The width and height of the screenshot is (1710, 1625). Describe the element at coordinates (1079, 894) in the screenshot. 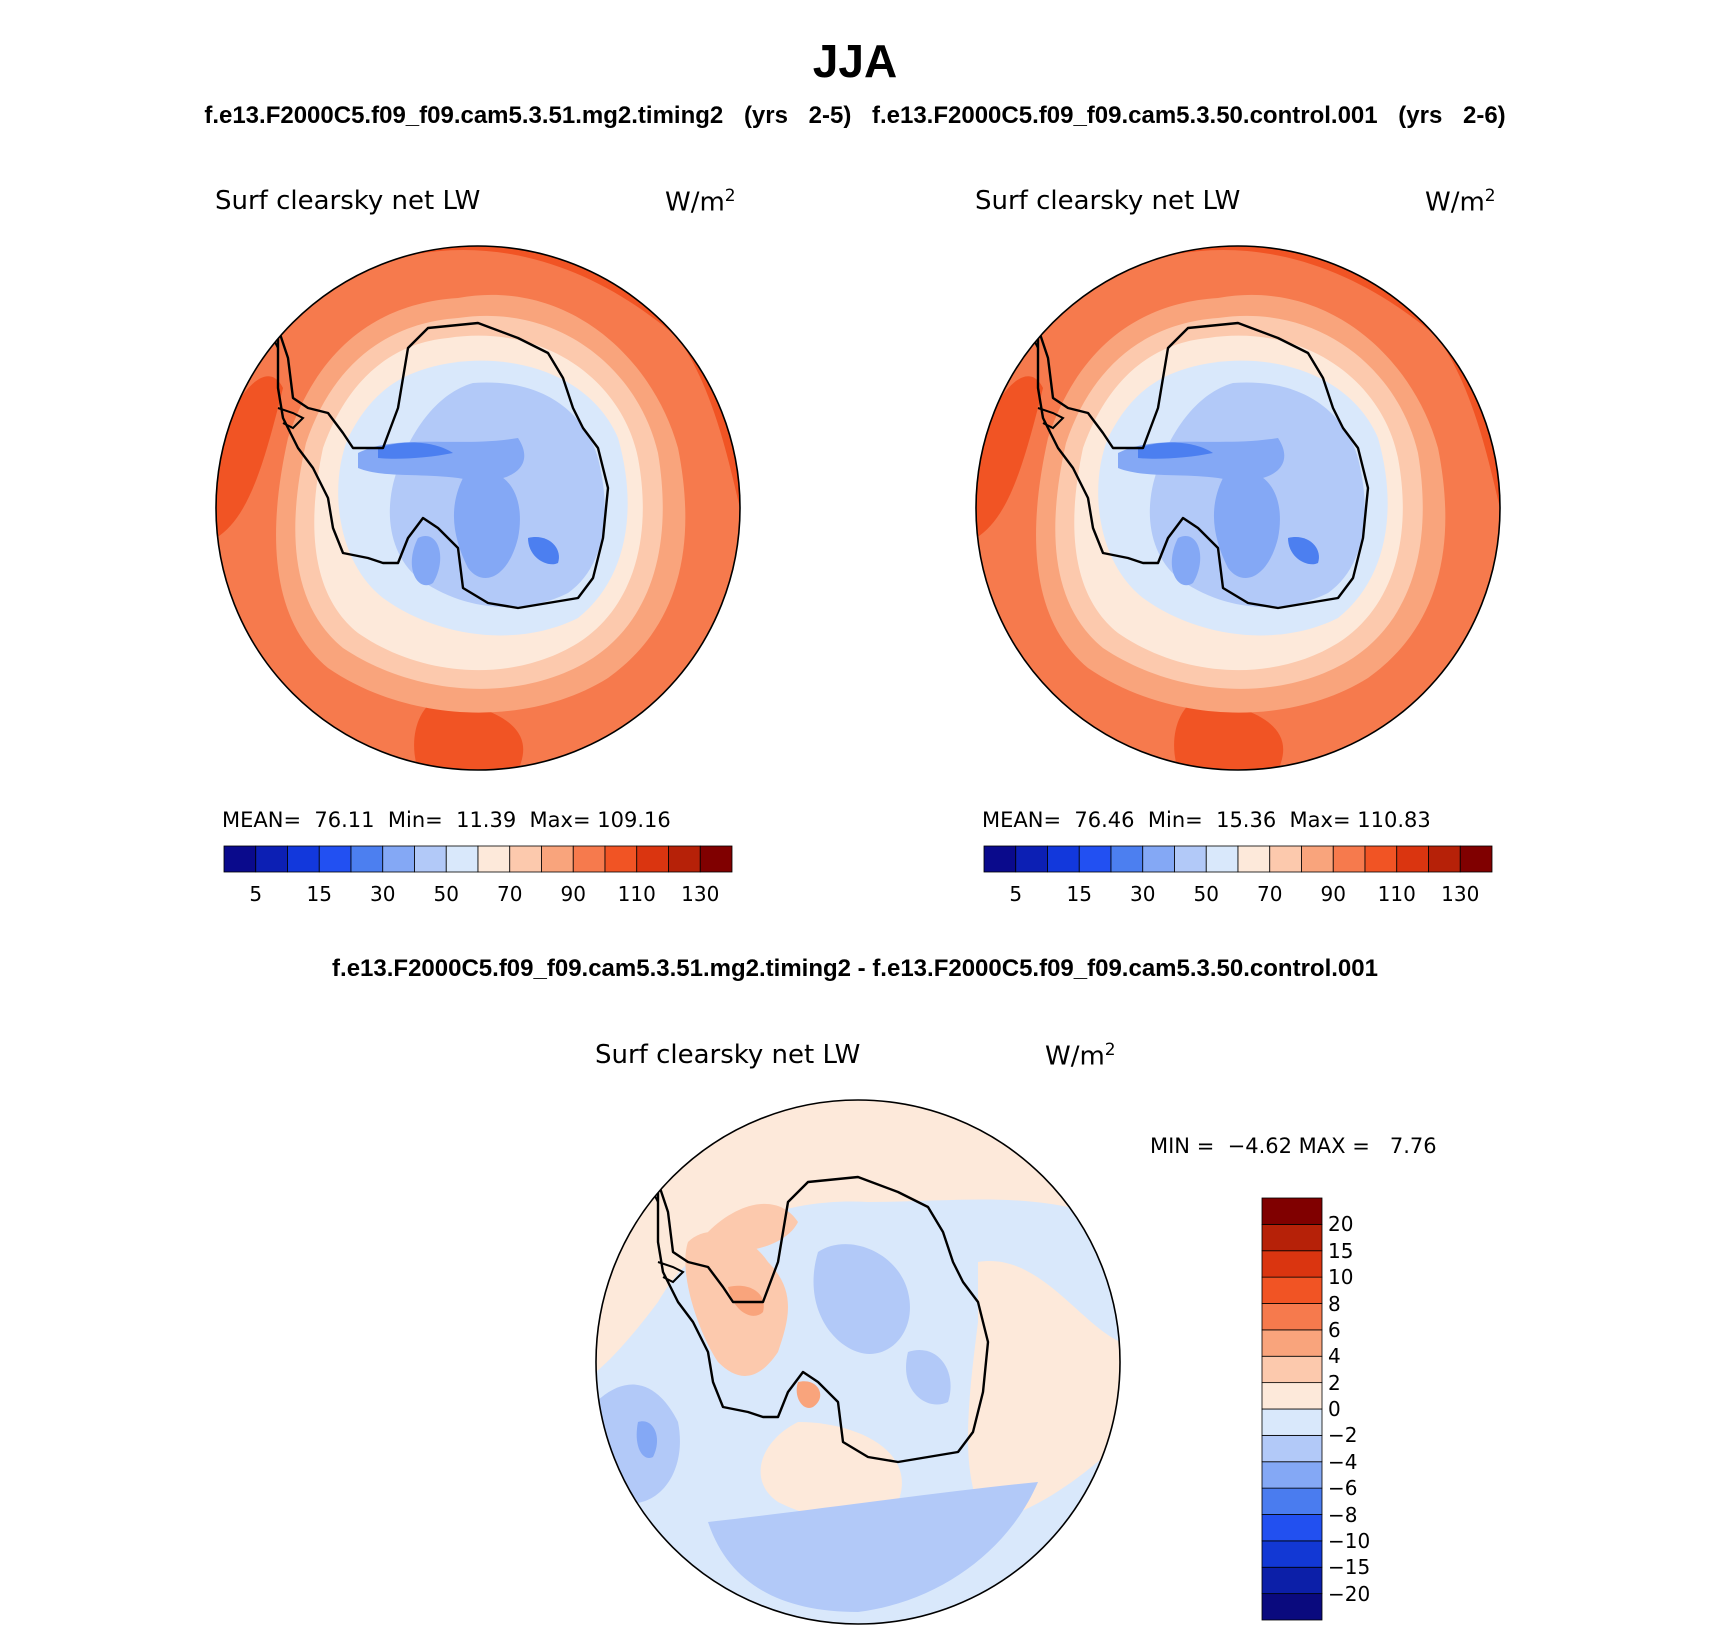

I see `right-colorbar-tick-label: 15` at that location.